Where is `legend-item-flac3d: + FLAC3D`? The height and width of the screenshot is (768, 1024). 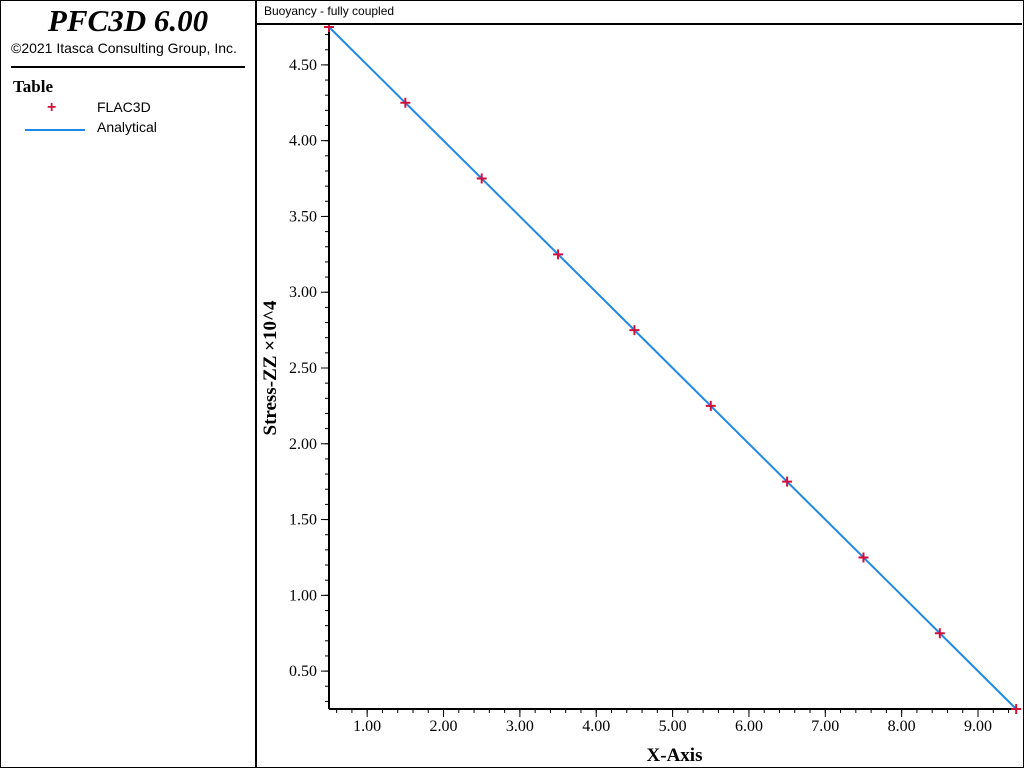
legend-item-flac3d: + FLAC3D is located at coordinates (133, 109).